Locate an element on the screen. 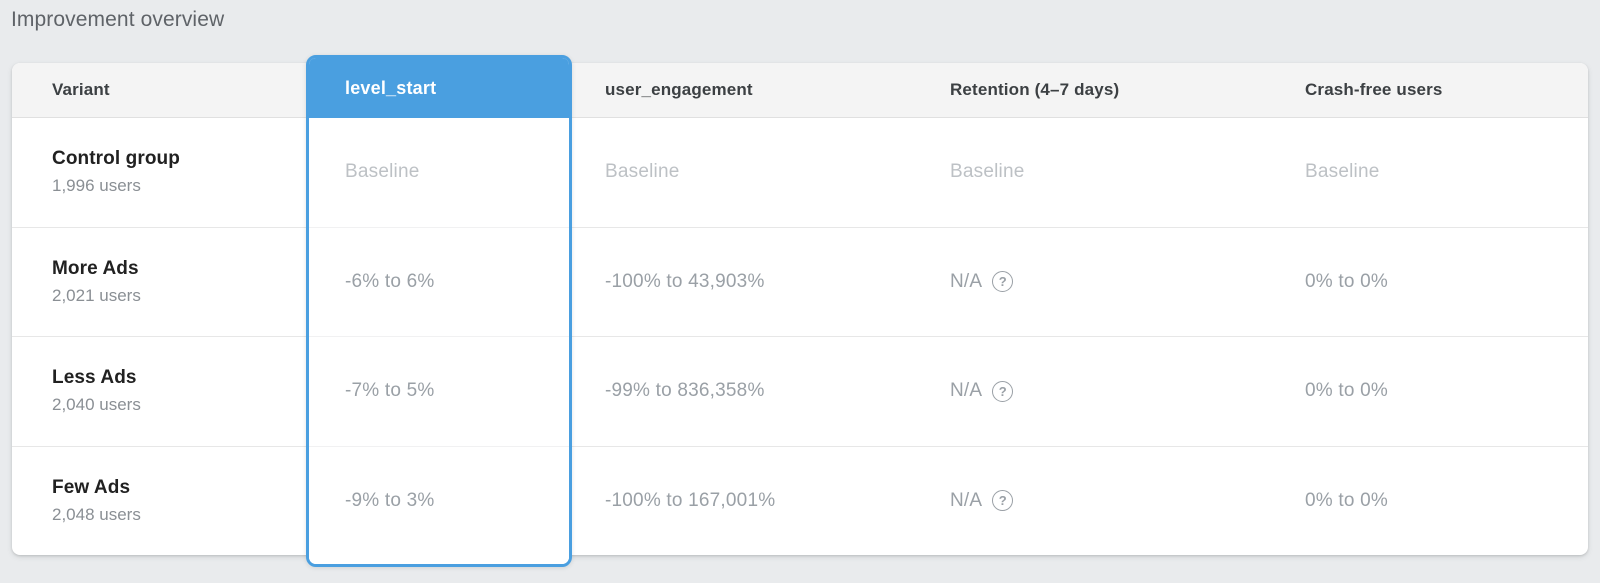  user-engagement-cell: -100% to 167,001% is located at coordinates (746, 501).